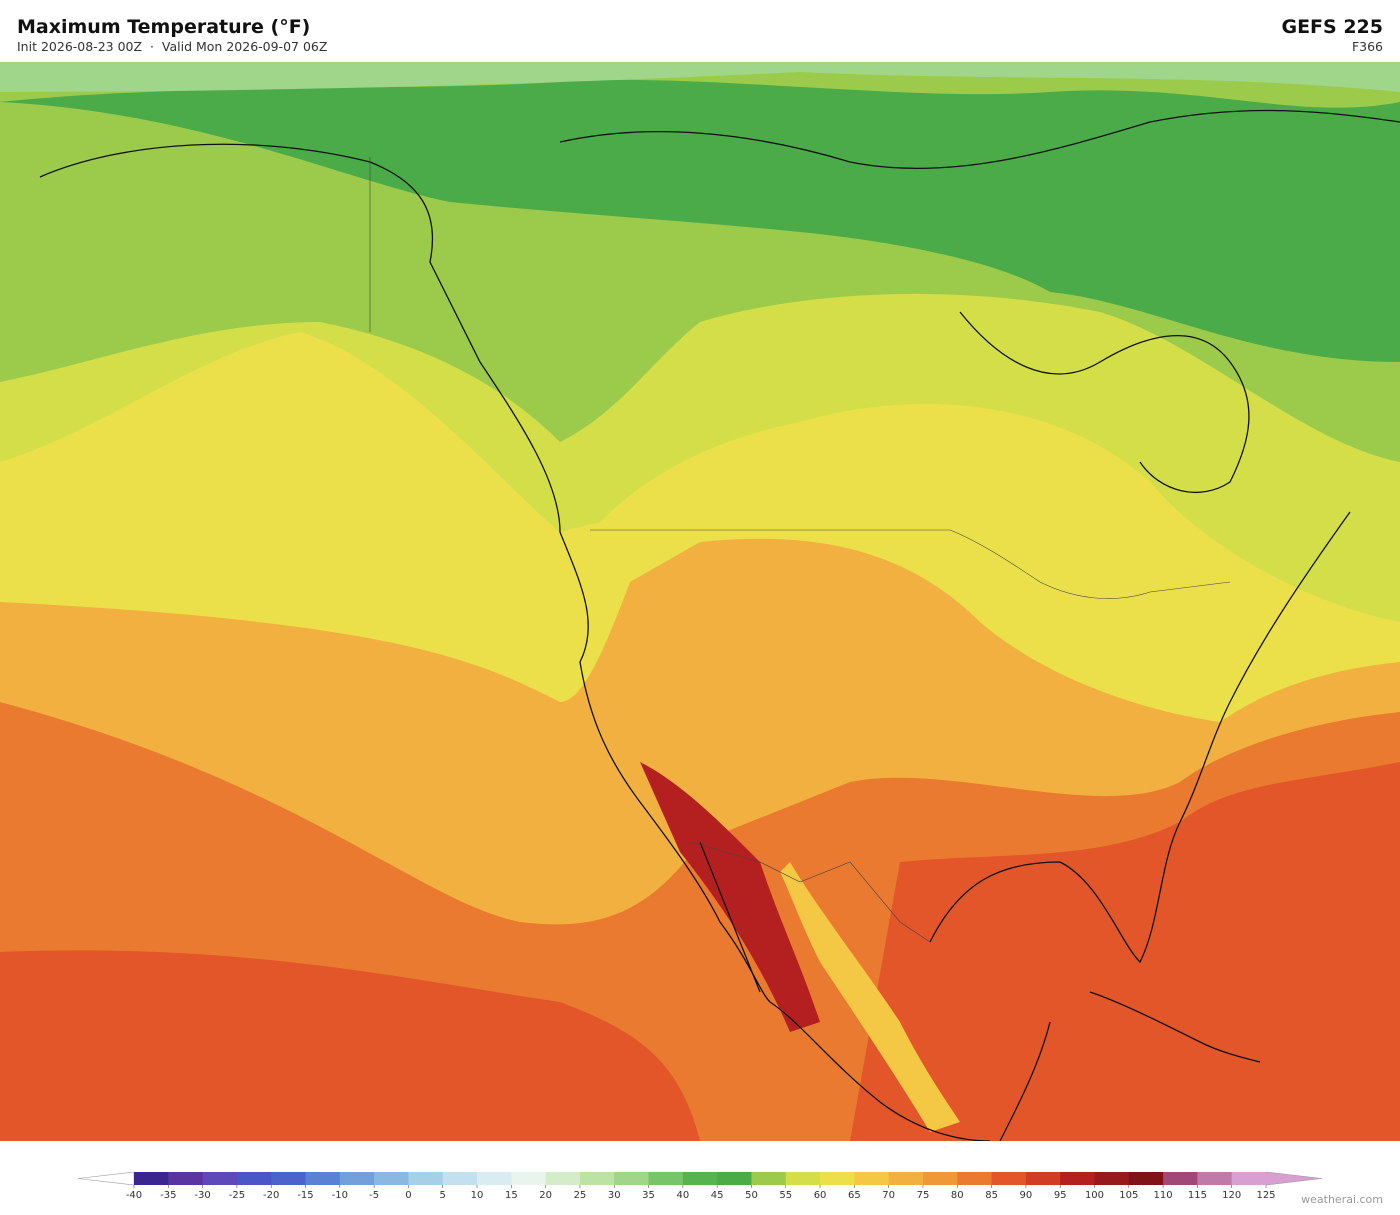 This screenshot has width=1400, height=1215. Describe the element at coordinates (271, 1195) in the screenshot. I see `colorbar-tick-label: -20` at that location.